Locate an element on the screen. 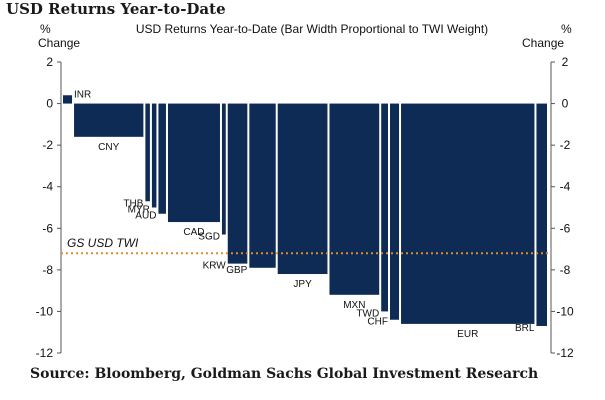  bar-mxn is located at coordinates (354, 199).